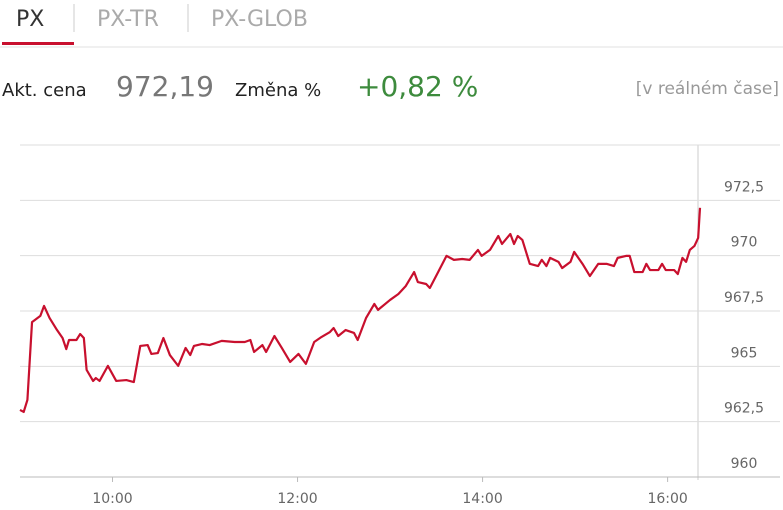 The image size is (783, 510). I want to click on y-tick-label: 960, so click(744, 464).